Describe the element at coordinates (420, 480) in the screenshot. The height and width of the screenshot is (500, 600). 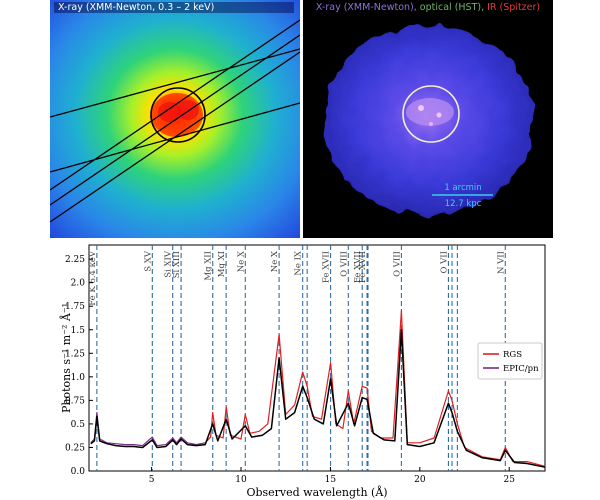
I see `x-tick-label: 20` at that location.